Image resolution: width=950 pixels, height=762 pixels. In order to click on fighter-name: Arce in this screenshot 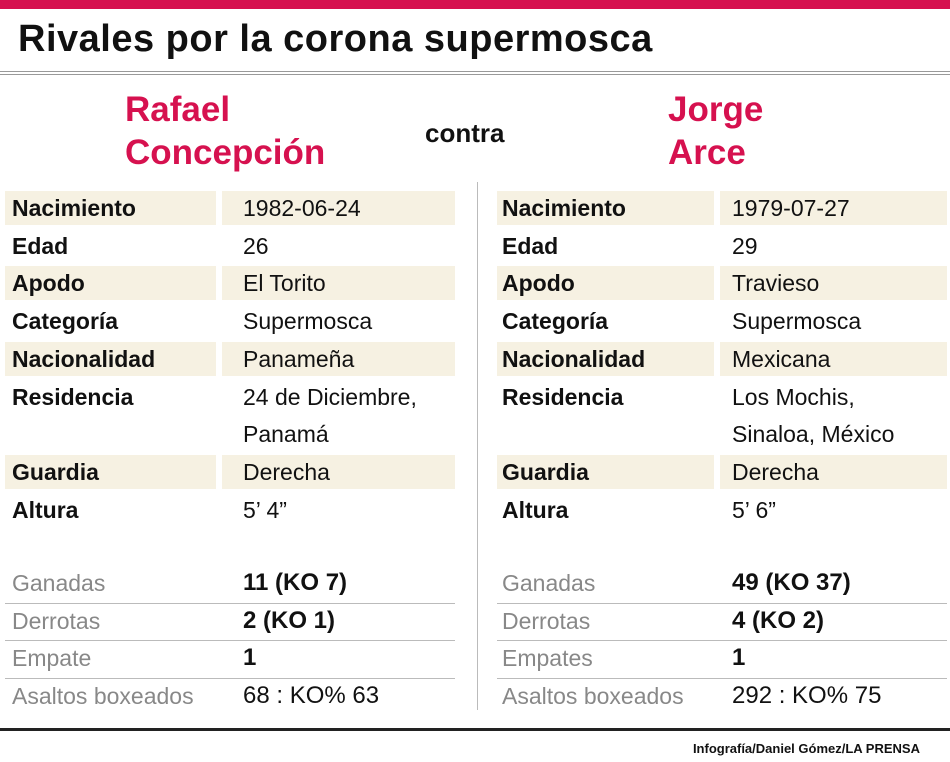, I will do `click(707, 152)`.